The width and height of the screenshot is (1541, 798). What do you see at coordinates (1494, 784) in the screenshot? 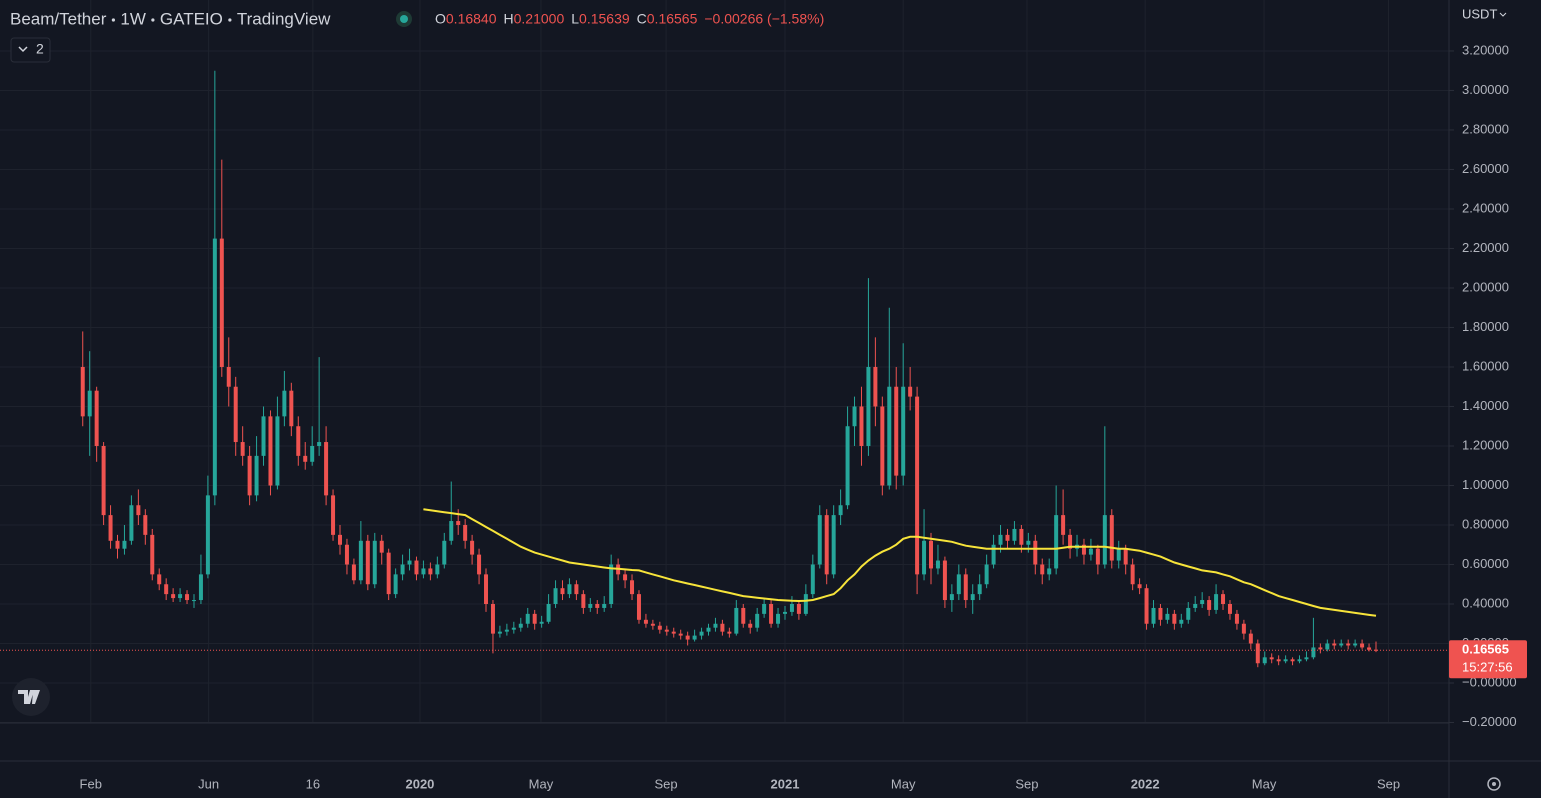
I see `settings` at bounding box center [1494, 784].